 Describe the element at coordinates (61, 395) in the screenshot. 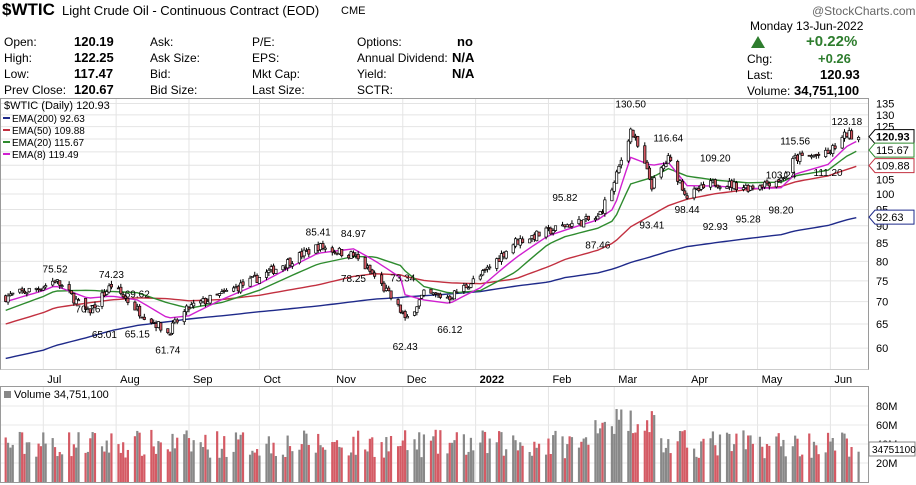

I see `volume-legend-text: Volume 34,751,100` at that location.